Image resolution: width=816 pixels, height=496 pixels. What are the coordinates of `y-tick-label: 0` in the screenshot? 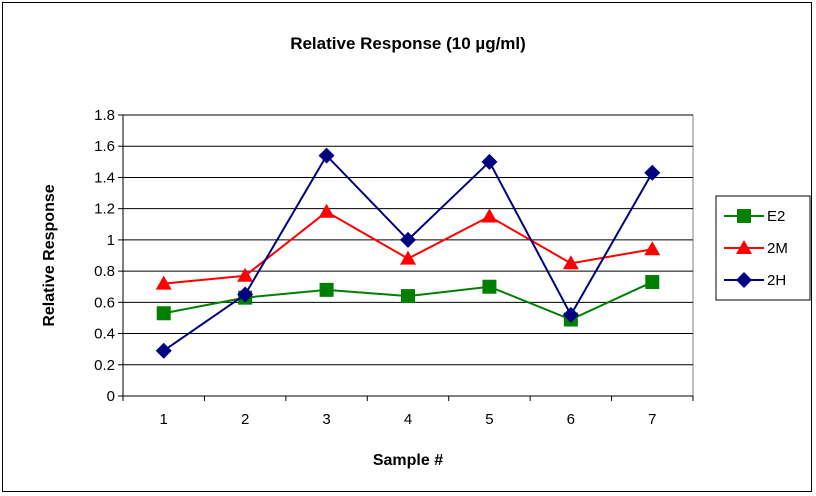 It's located at (111, 396).